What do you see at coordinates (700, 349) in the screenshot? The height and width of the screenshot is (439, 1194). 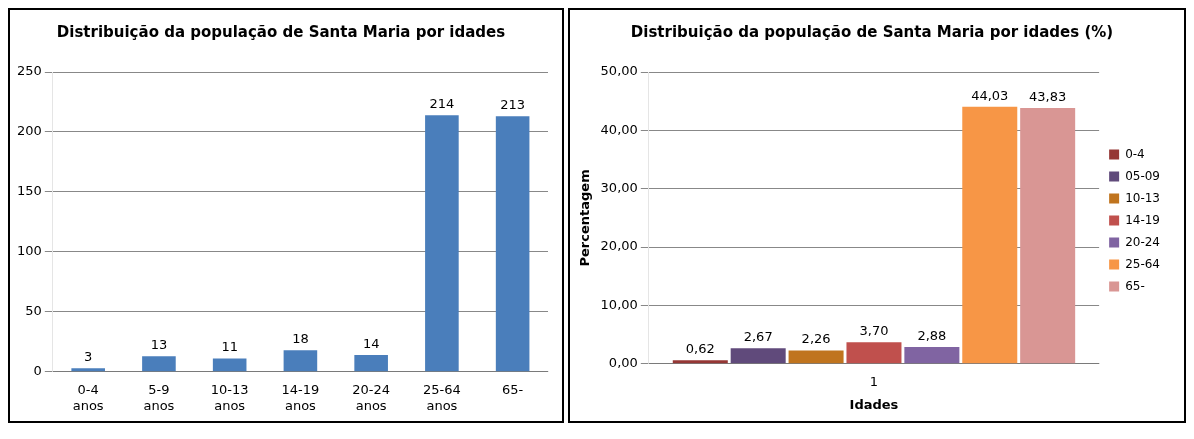 I see `data-label: 0,62` at bounding box center [700, 349].